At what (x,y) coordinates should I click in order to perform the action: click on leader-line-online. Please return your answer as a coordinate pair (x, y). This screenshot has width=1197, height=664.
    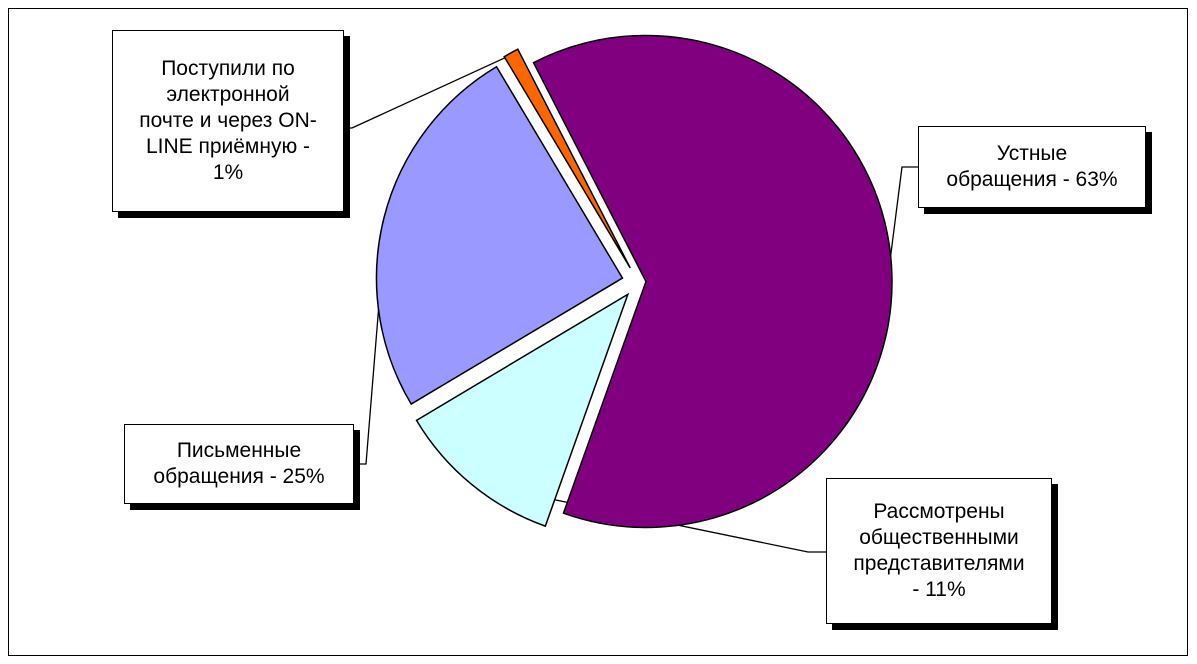
    Looking at the image, I should click on (428, 91).